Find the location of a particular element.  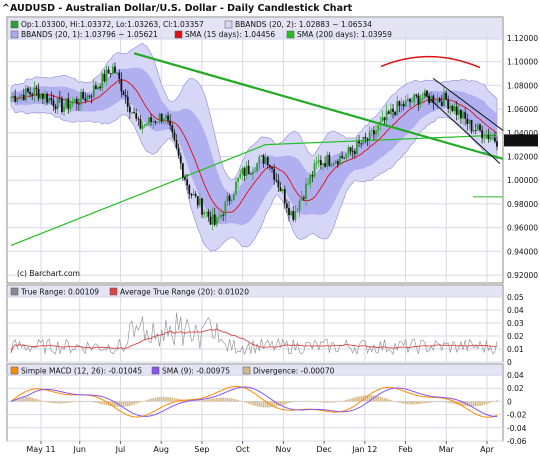

true-range-line is located at coordinates (254, 334).